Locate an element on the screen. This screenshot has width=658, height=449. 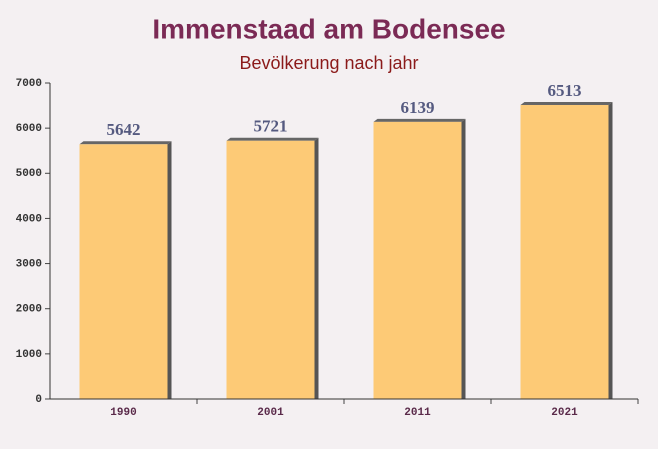
chart-subtitle: Bevölkerung nach jahr is located at coordinates (328, 63).